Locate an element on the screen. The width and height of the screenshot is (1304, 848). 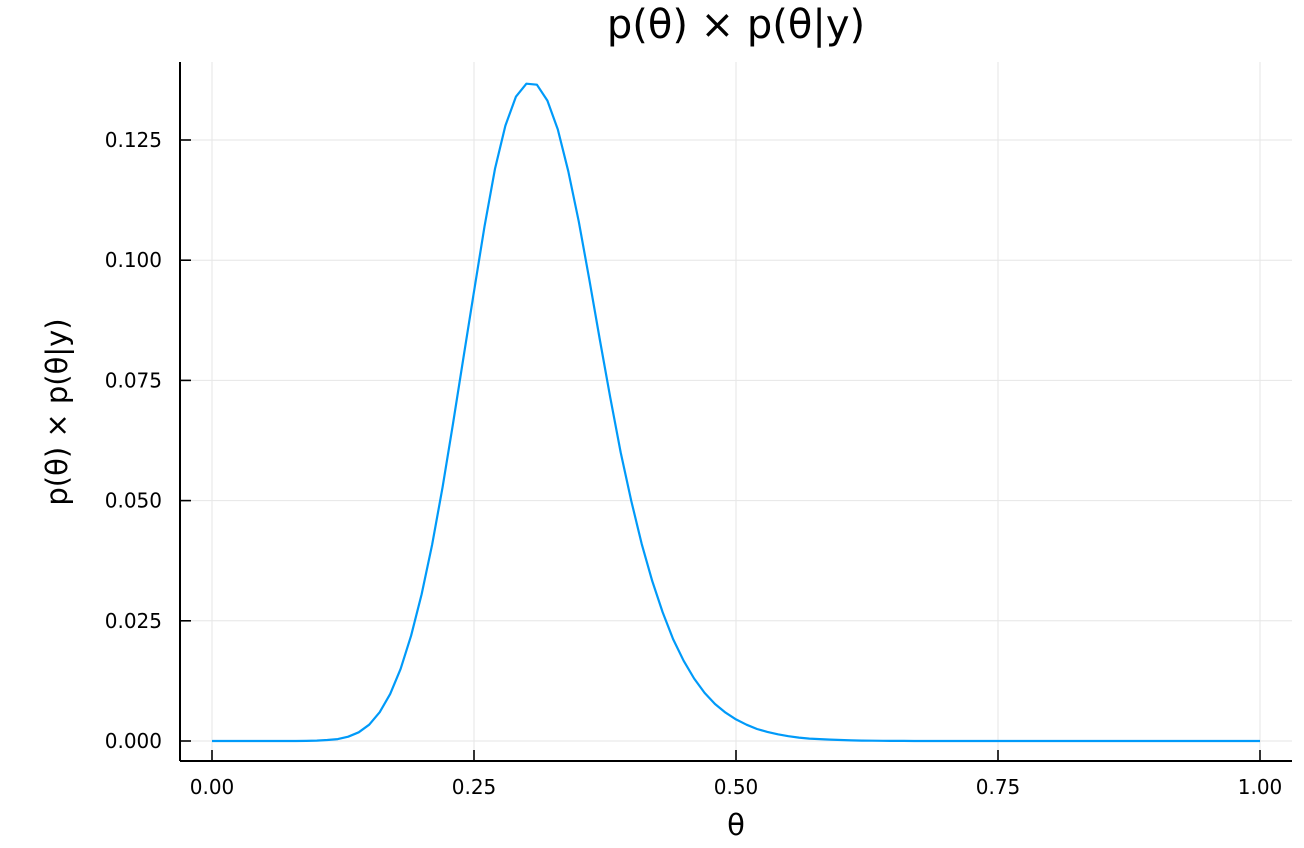
y-tick-label: 0.050 is located at coordinates (133, 501).